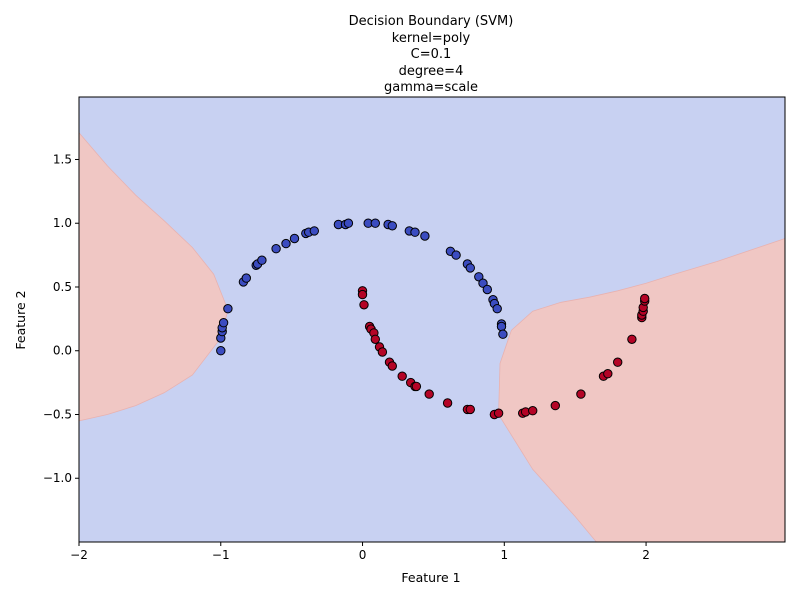 The height and width of the screenshot is (600, 800). What do you see at coordinates (20, 319) in the screenshot?
I see `y-axis-label: Feature 2` at bounding box center [20, 319].